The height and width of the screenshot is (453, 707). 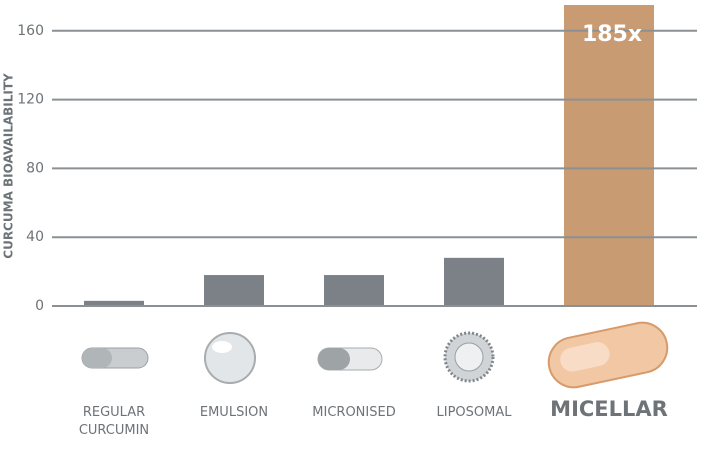 What do you see at coordinates (114, 421) in the screenshot?
I see `x-tick-label: REGULAR CURCUMIN` at bounding box center [114, 421].